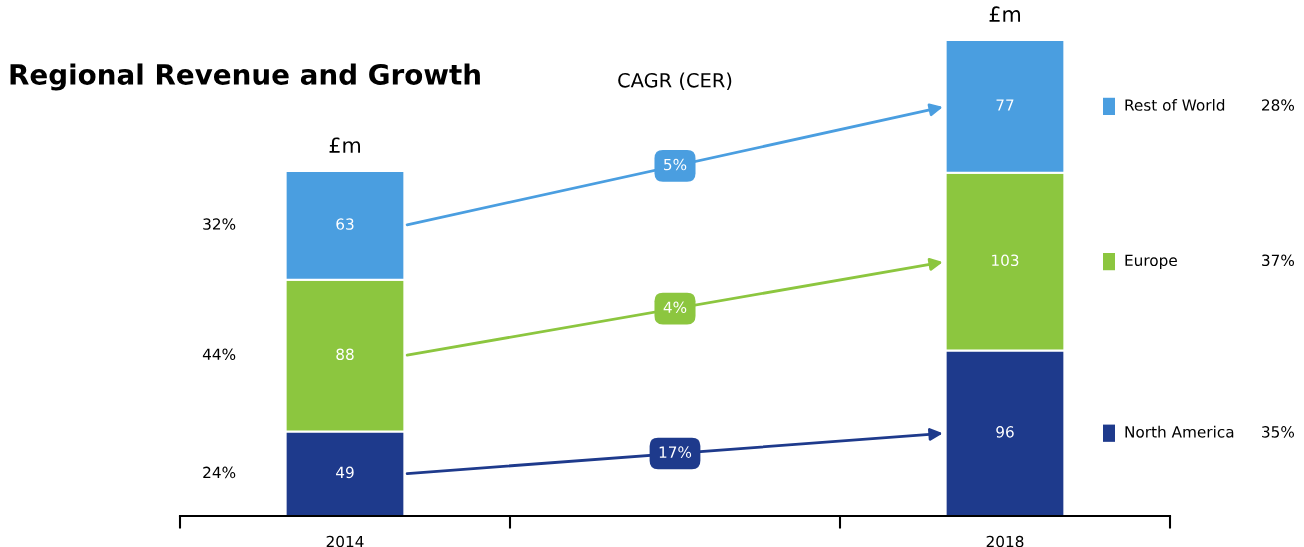  Describe the element at coordinates (1278, 432) in the screenshot. I see `text: 35%` at that location.